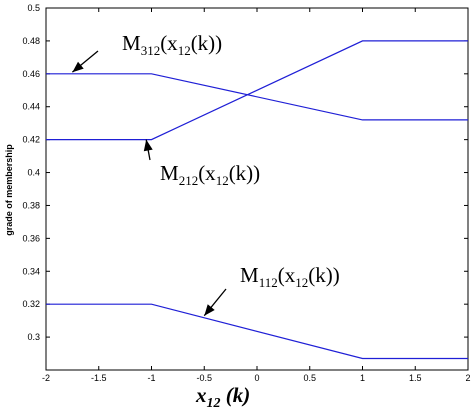 This screenshot has height=413, width=474. Describe the element at coordinates (31, 304) in the screenshot. I see `y-tick-label: 0.32` at that location.